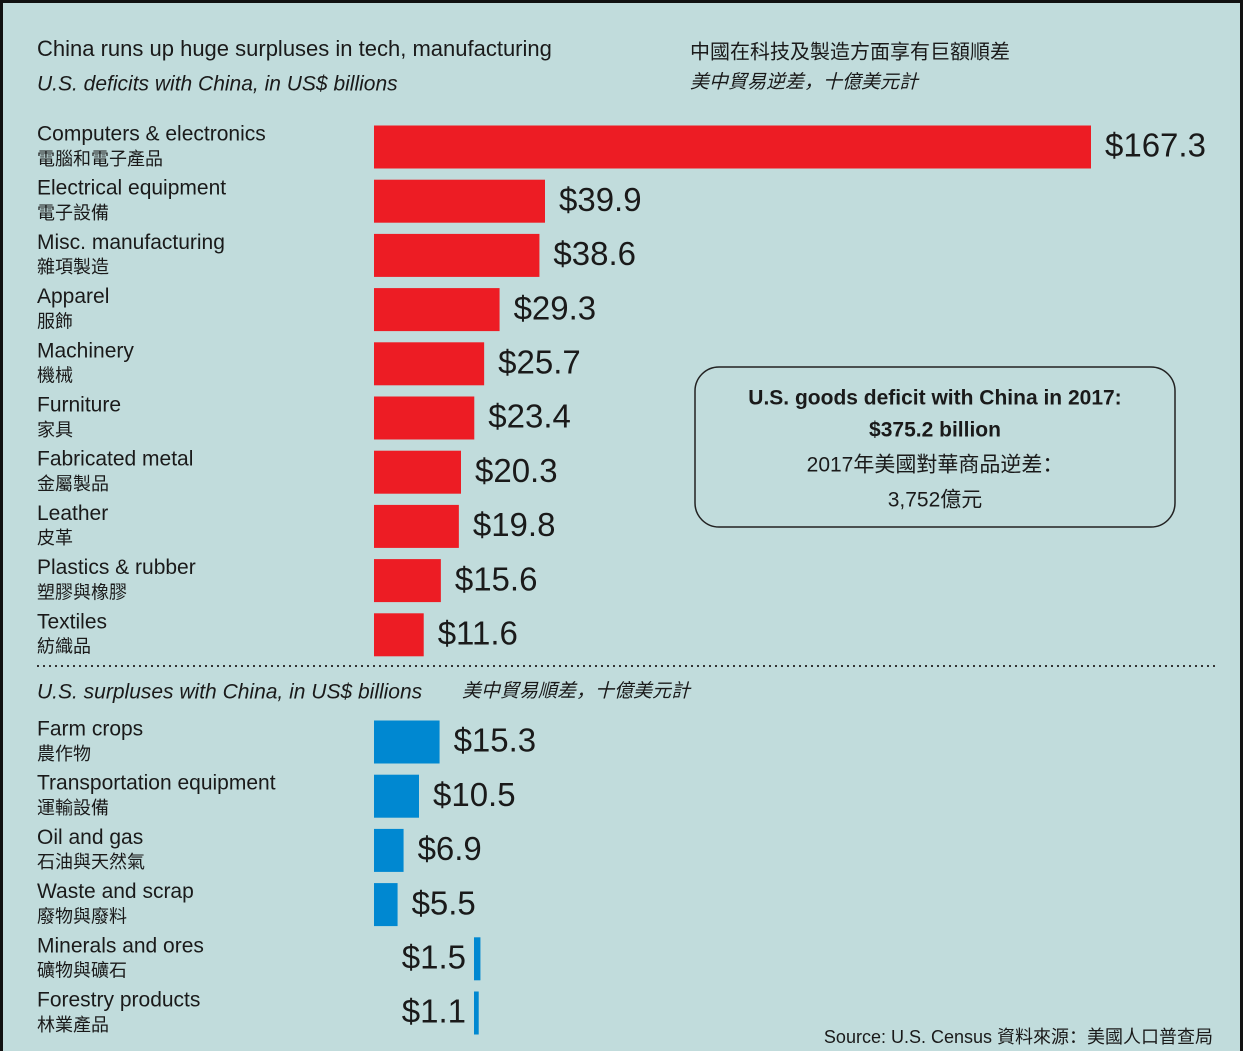 This screenshot has width=1243, height=1051. I want to click on category-label-zh: 塑膠與橡膠, so click(82, 592).